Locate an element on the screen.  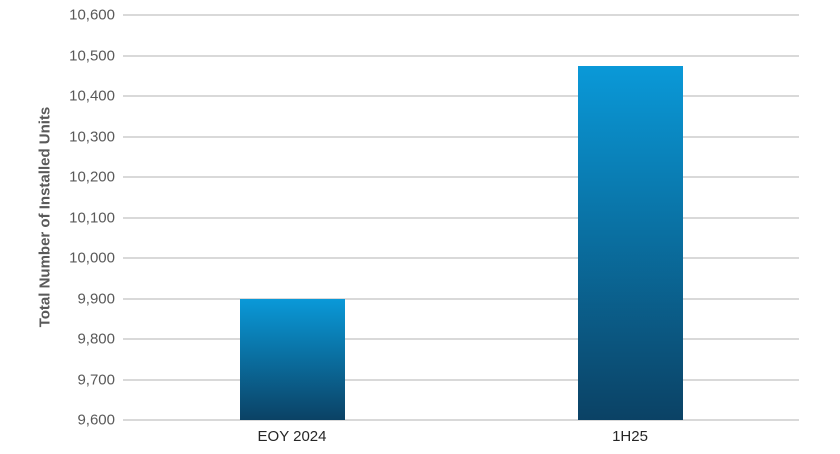
x-axis-labels: EOY 2024 1H25 is located at coordinates (461, 439).